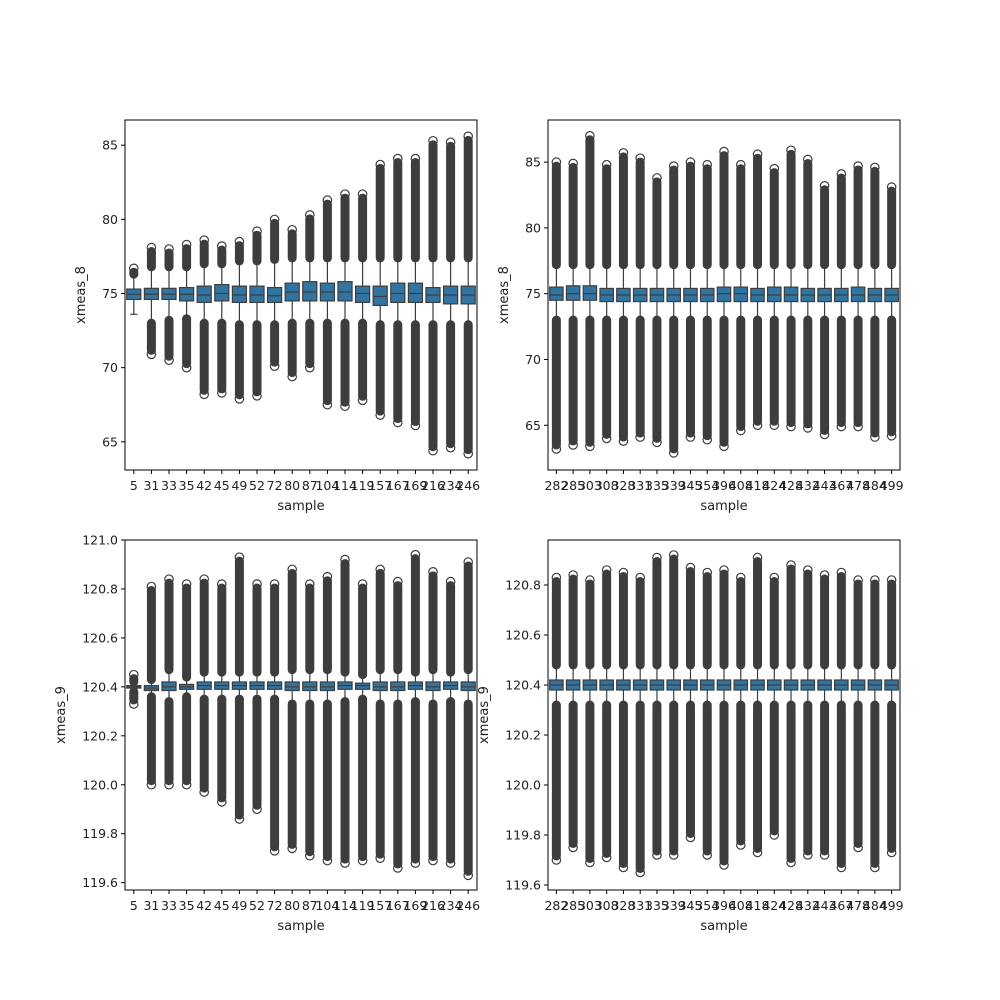  What do you see at coordinates (110, 441) in the screenshot?
I see `y-tick-label: 65` at bounding box center [110, 441].